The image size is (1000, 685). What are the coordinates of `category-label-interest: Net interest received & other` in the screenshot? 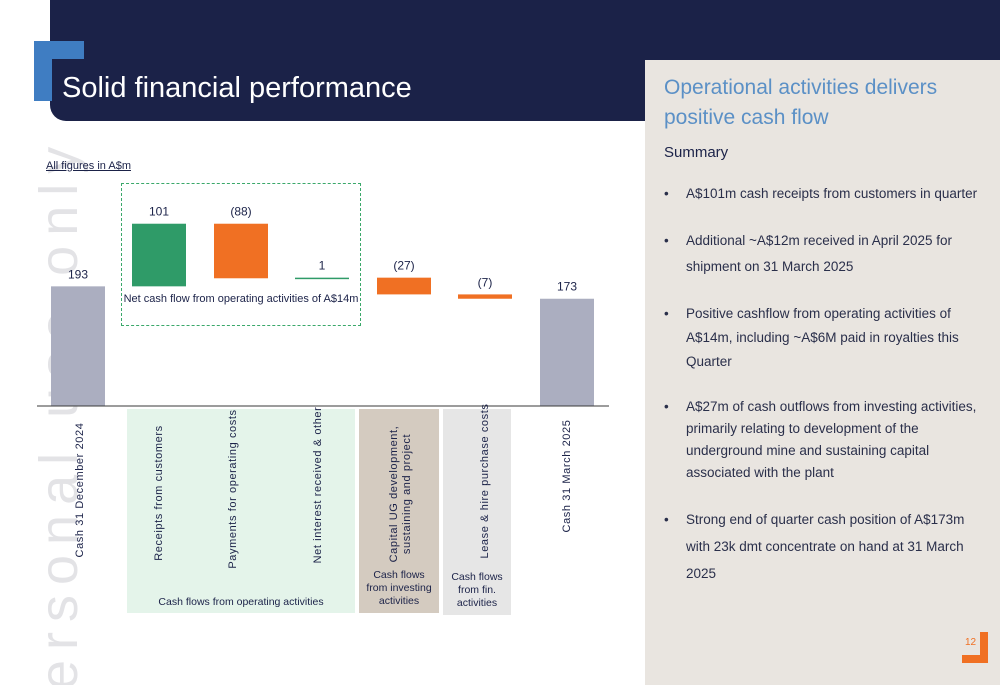 It's located at (317, 485).